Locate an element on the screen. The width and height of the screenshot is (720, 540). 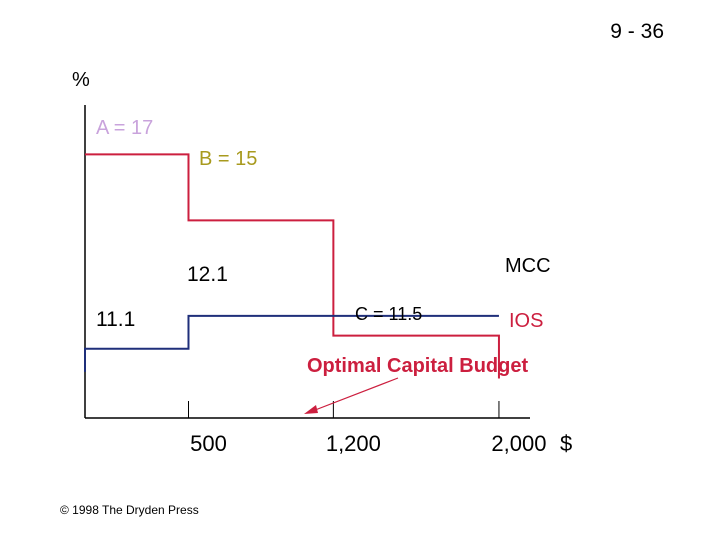
label-a: A = 17 is located at coordinates (124, 128).